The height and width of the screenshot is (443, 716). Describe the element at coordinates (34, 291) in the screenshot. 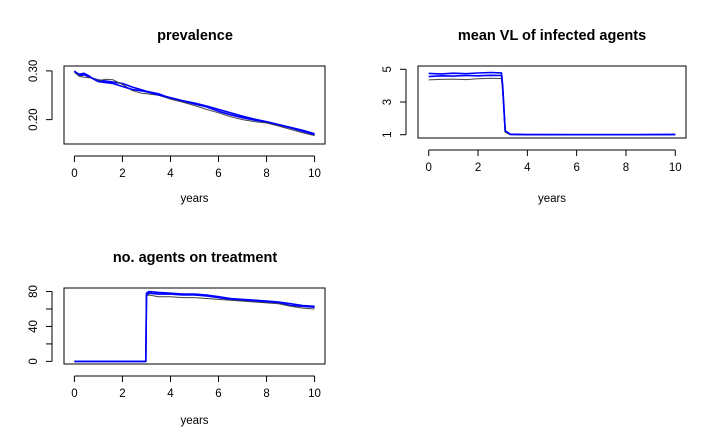

I see `y-tick-label: 80` at that location.